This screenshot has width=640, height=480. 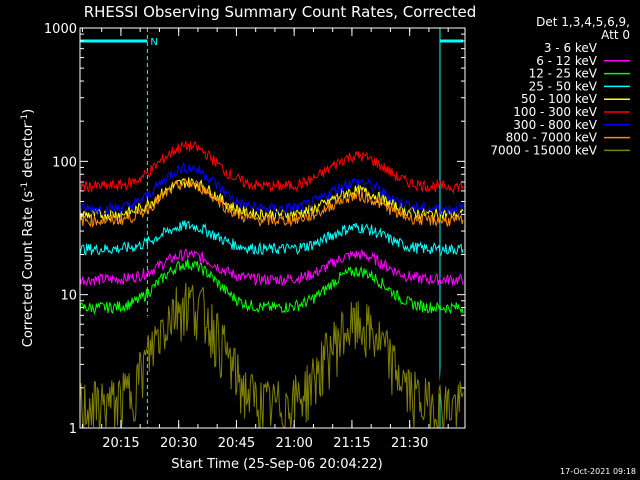 What do you see at coordinates (552, 138) in the screenshot?
I see `legend-label: 800 - 7000 keV` at bounding box center [552, 138].